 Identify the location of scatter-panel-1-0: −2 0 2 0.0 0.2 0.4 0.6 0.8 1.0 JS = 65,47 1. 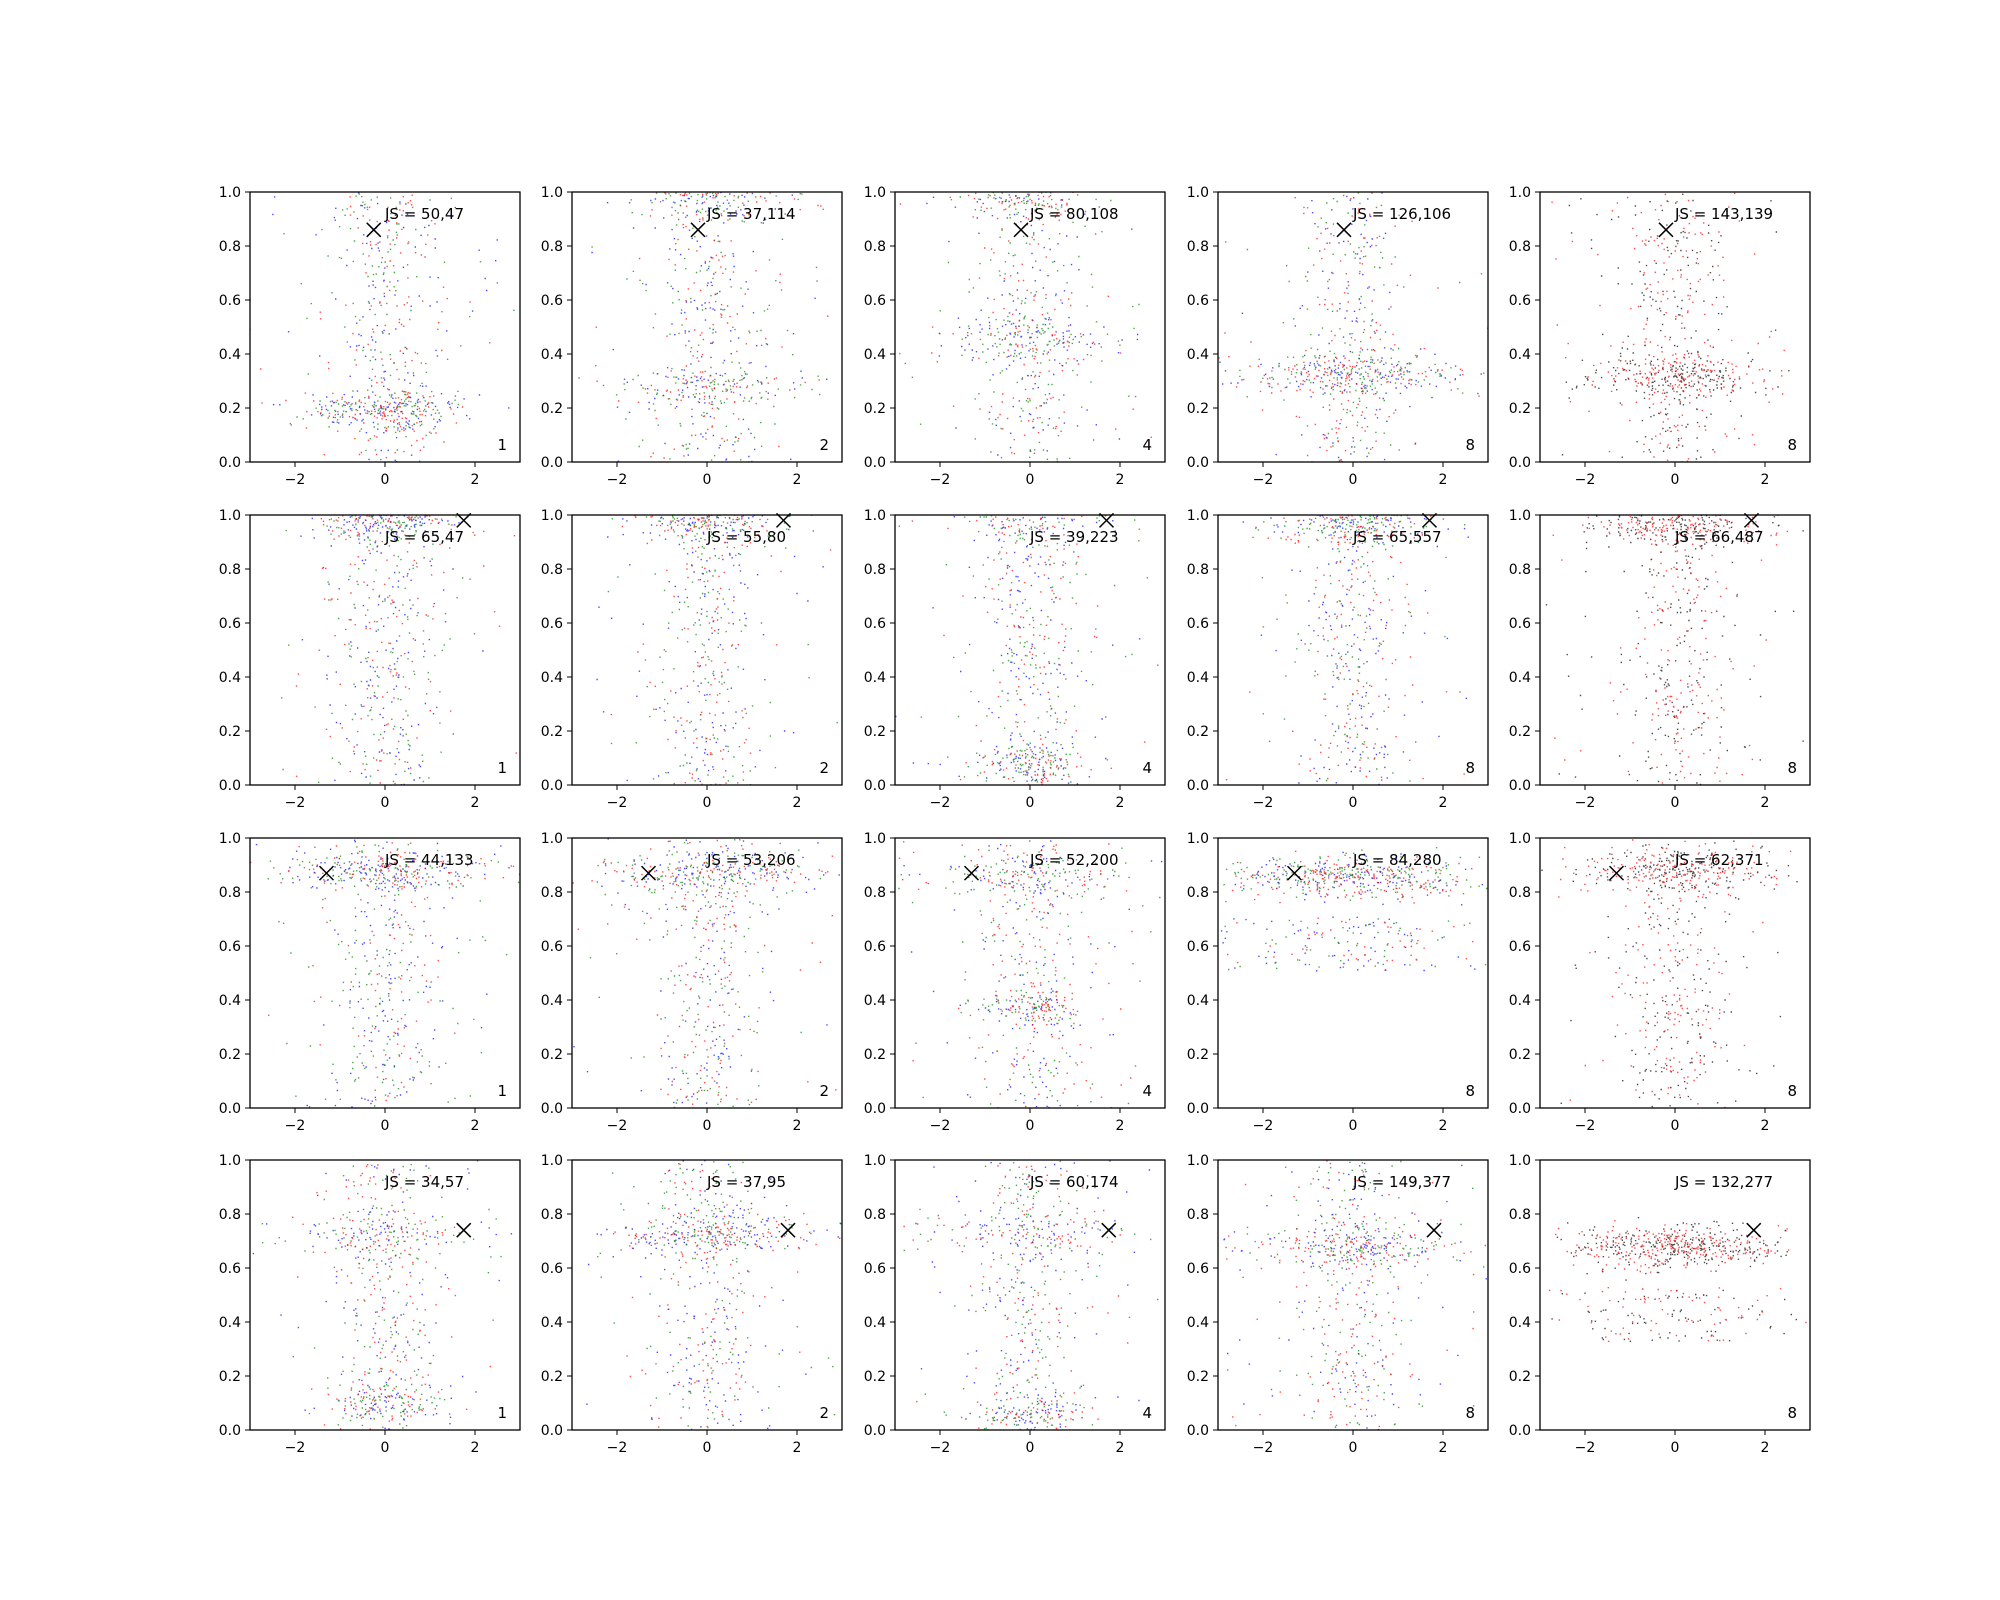
(370, 659).